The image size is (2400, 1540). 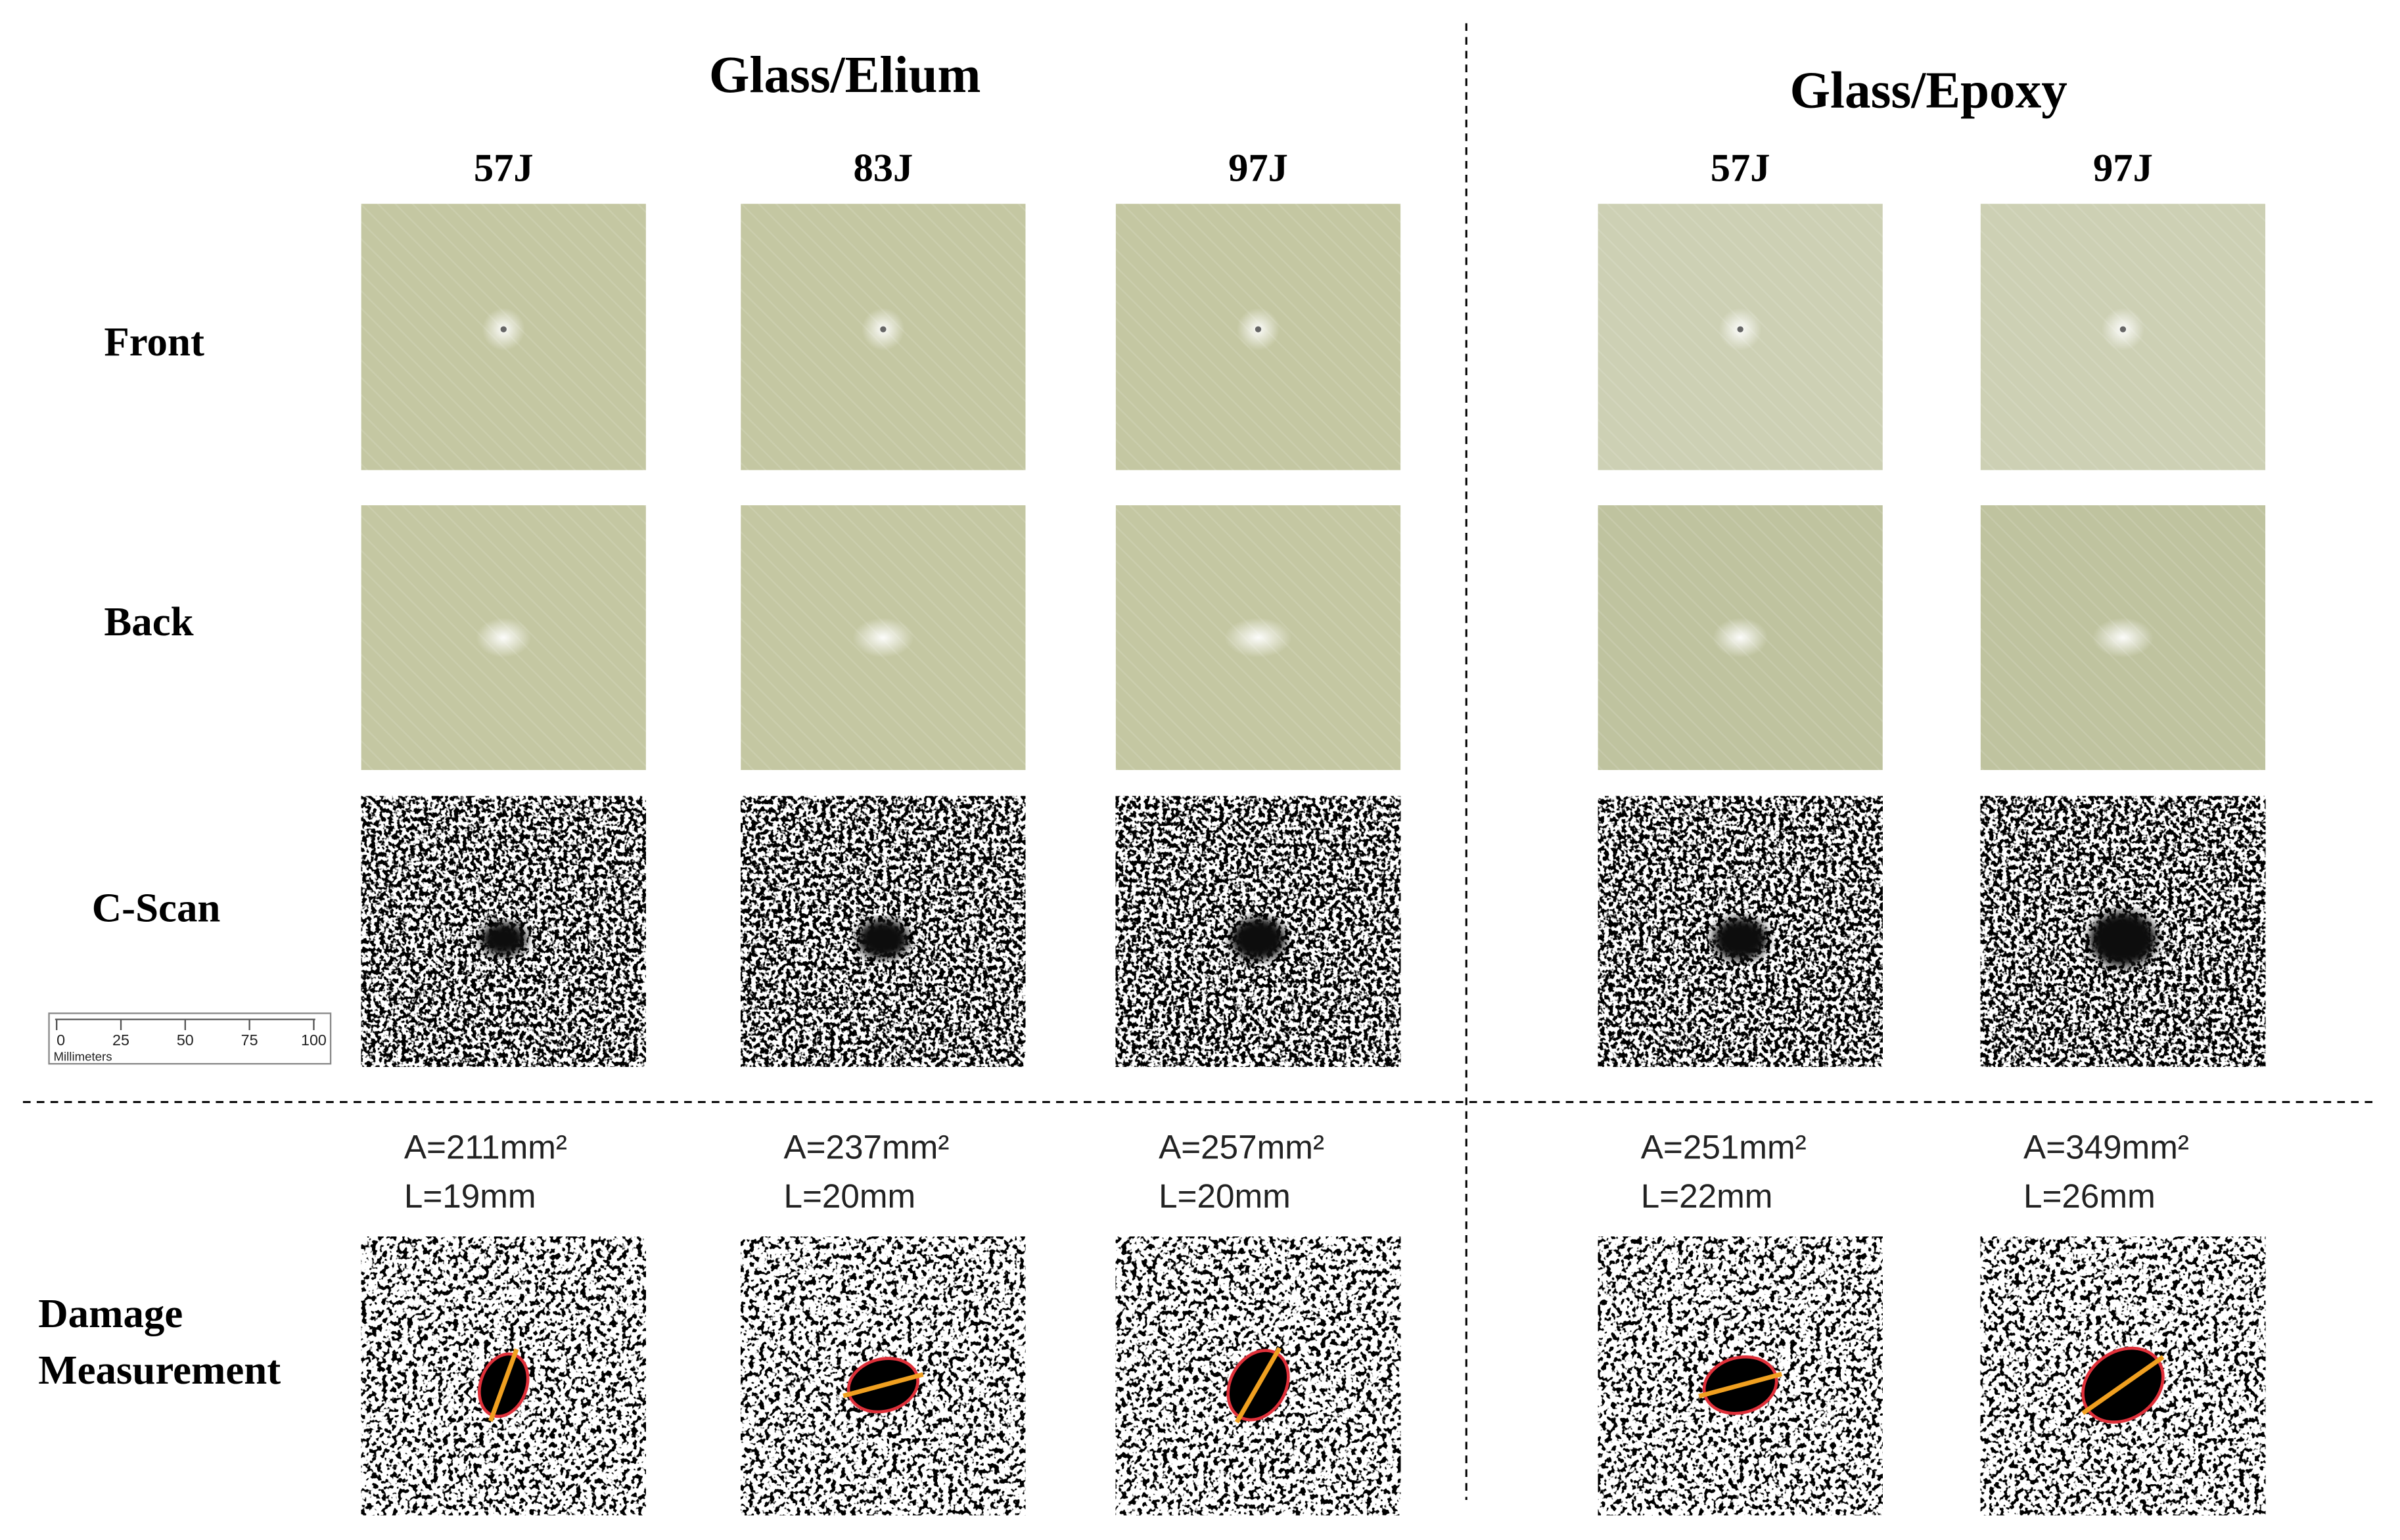 I want to click on row-label: Back, so click(x=148, y=622).